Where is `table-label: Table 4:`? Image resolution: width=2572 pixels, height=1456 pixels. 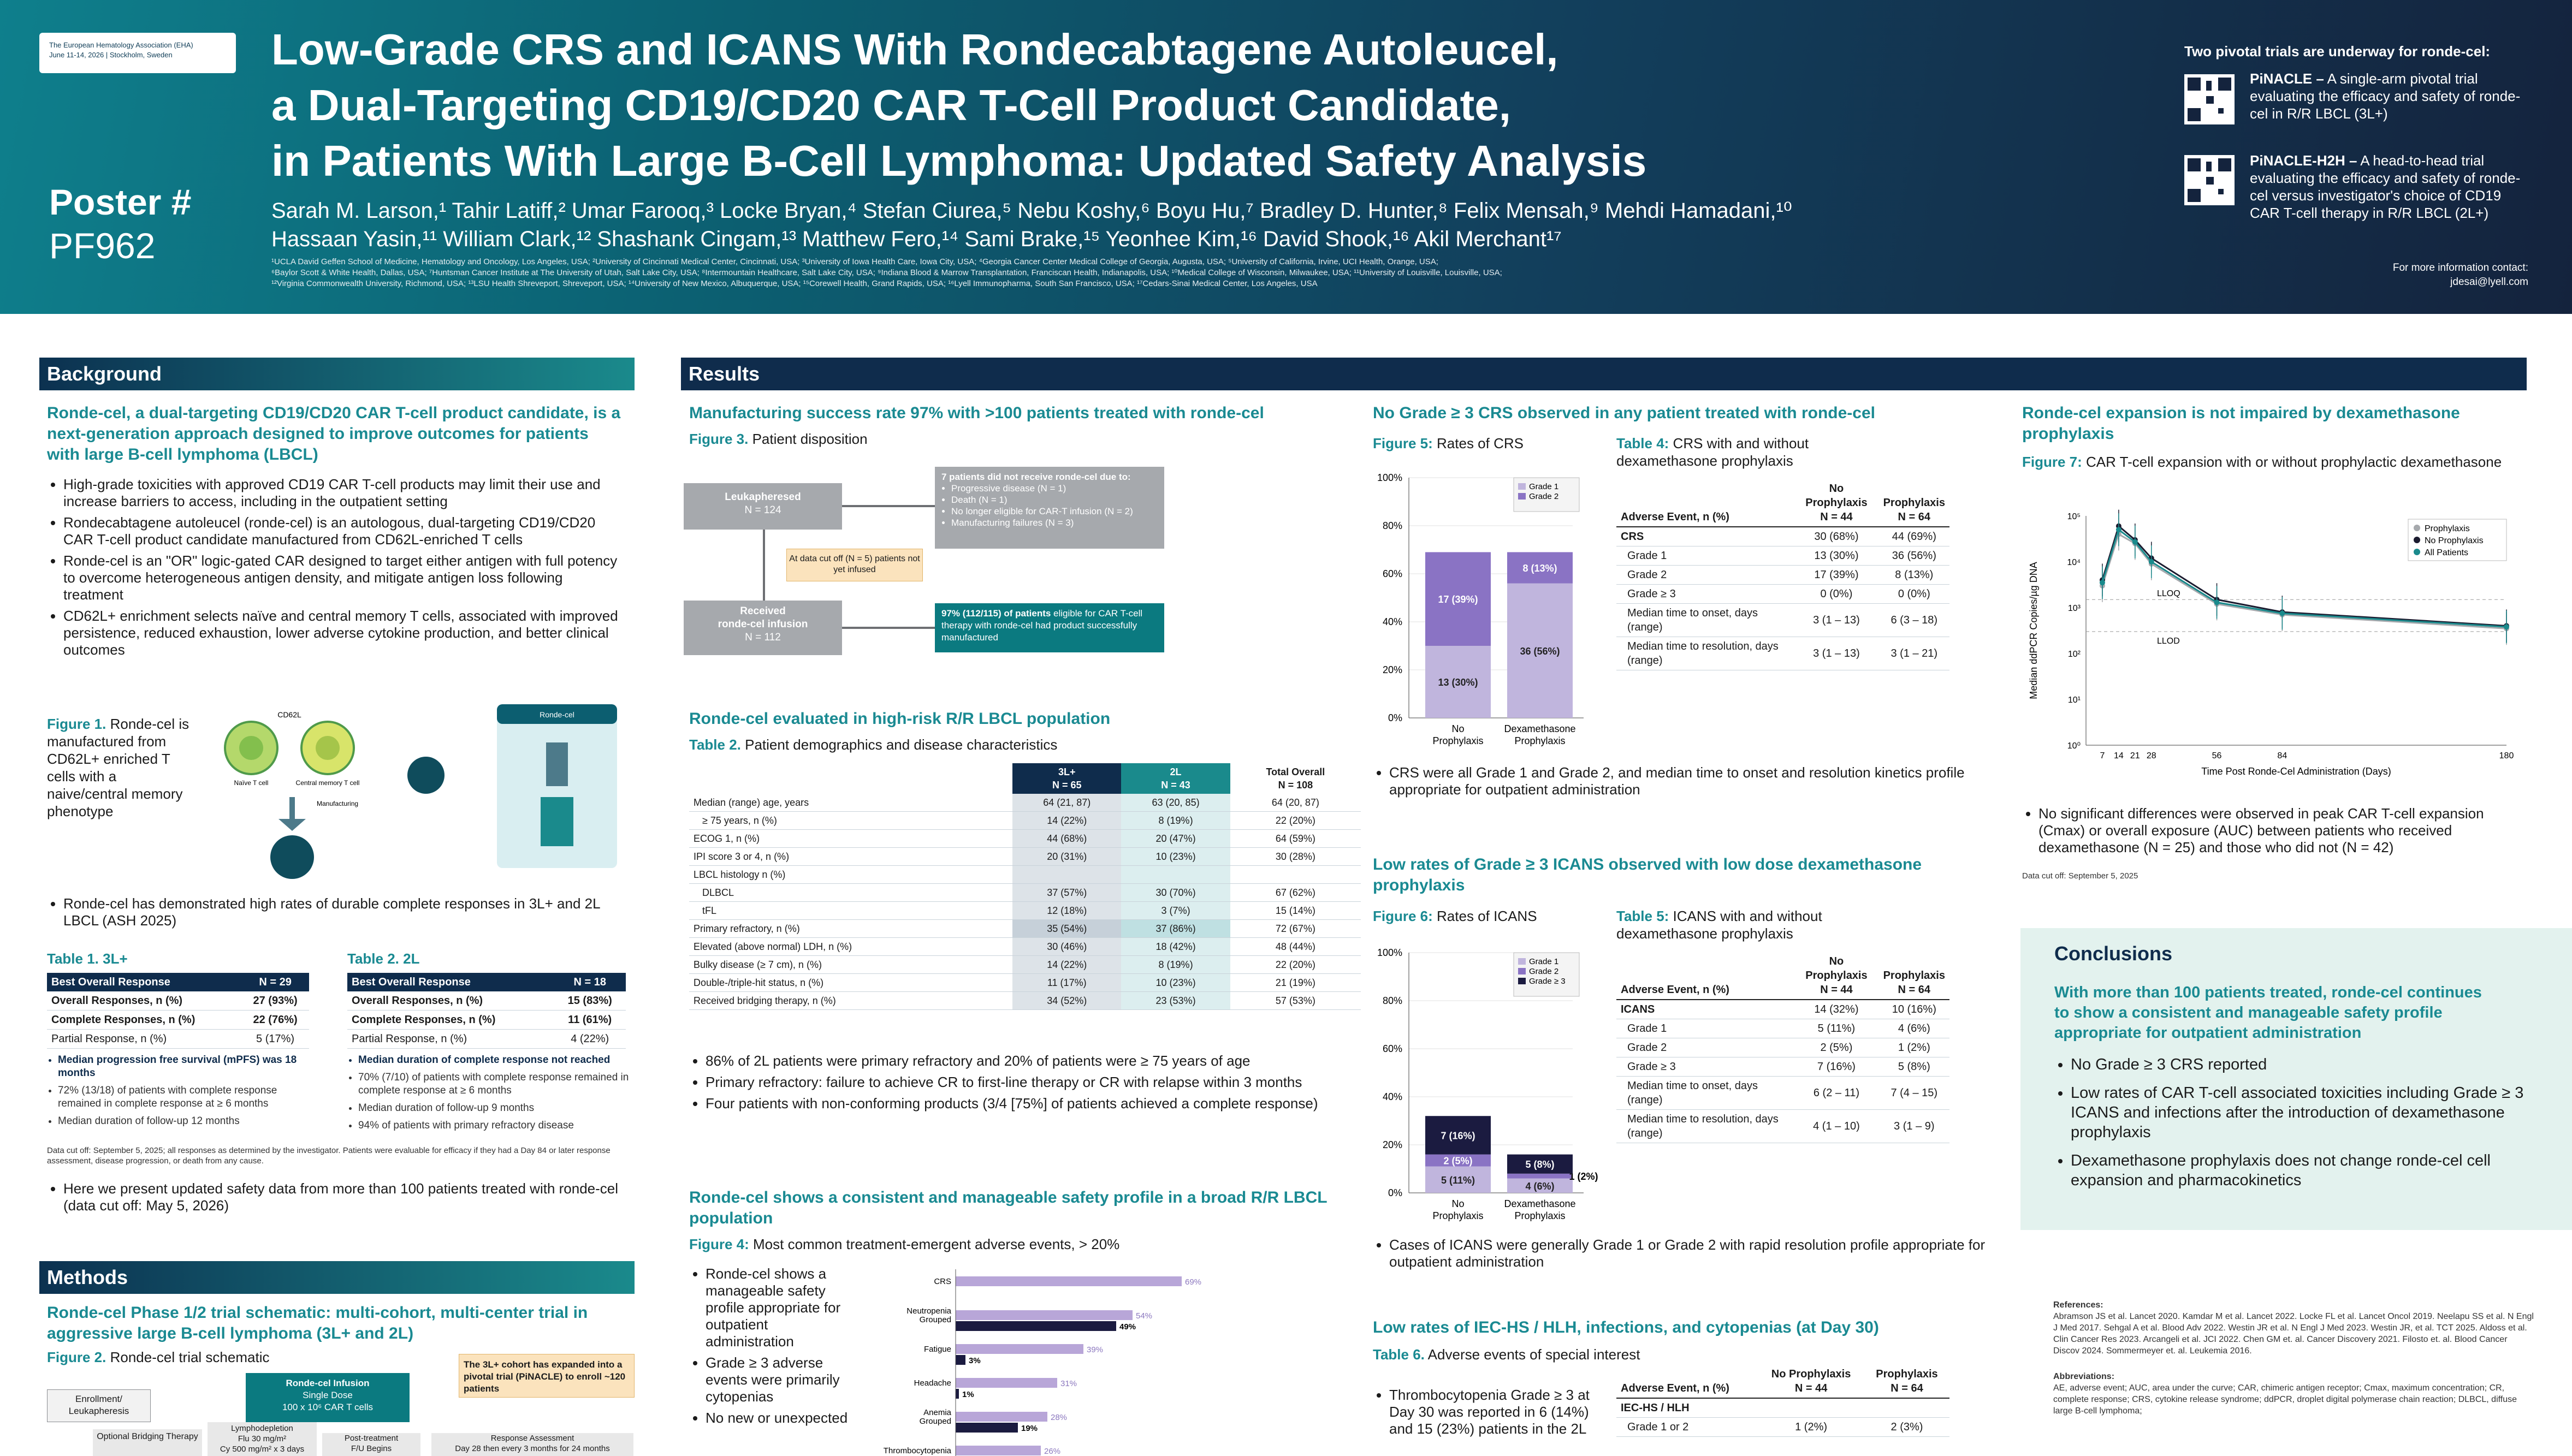
table-label: Table 4: is located at coordinates (1642, 443).